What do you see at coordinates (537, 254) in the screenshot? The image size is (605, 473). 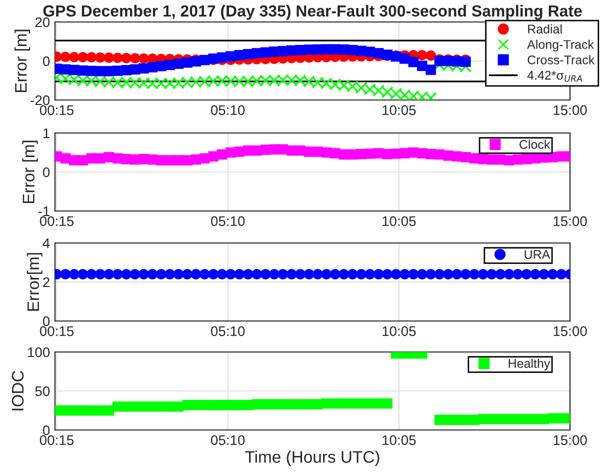 I see `legend-label: URA` at bounding box center [537, 254].